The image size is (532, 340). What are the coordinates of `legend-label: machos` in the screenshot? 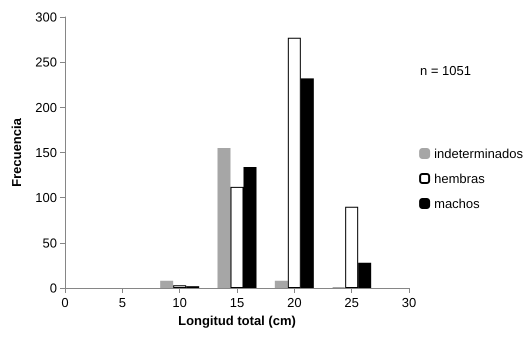 It's located at (457, 203).